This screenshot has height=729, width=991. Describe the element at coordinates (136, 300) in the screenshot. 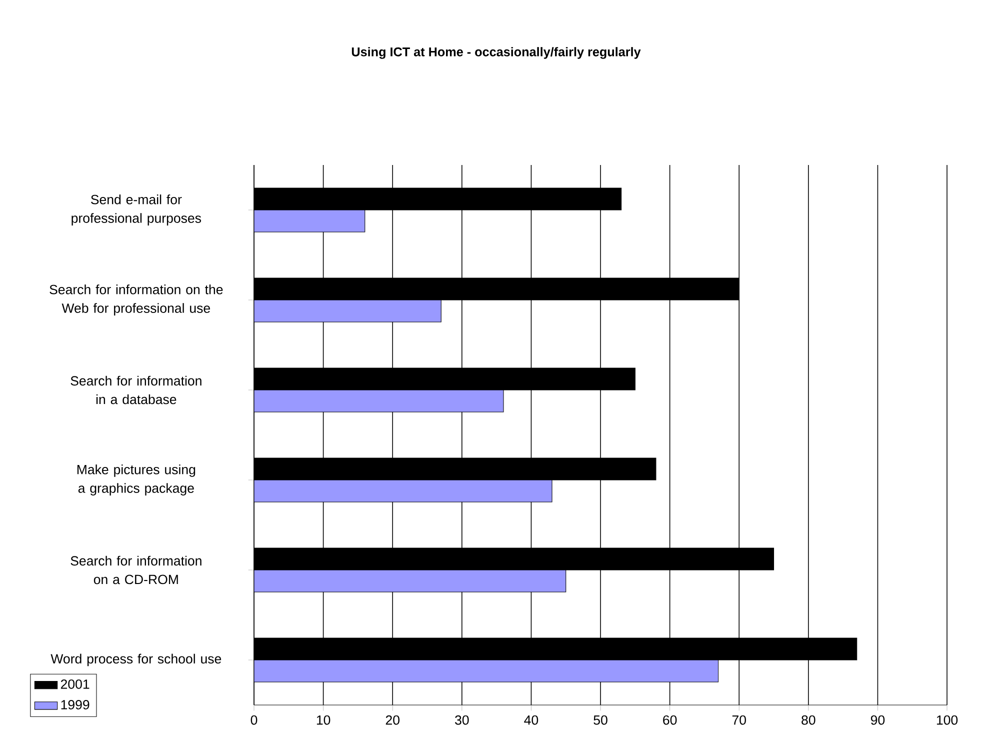

I see `y-tick-label: Search for information on the Web for professional use` at that location.